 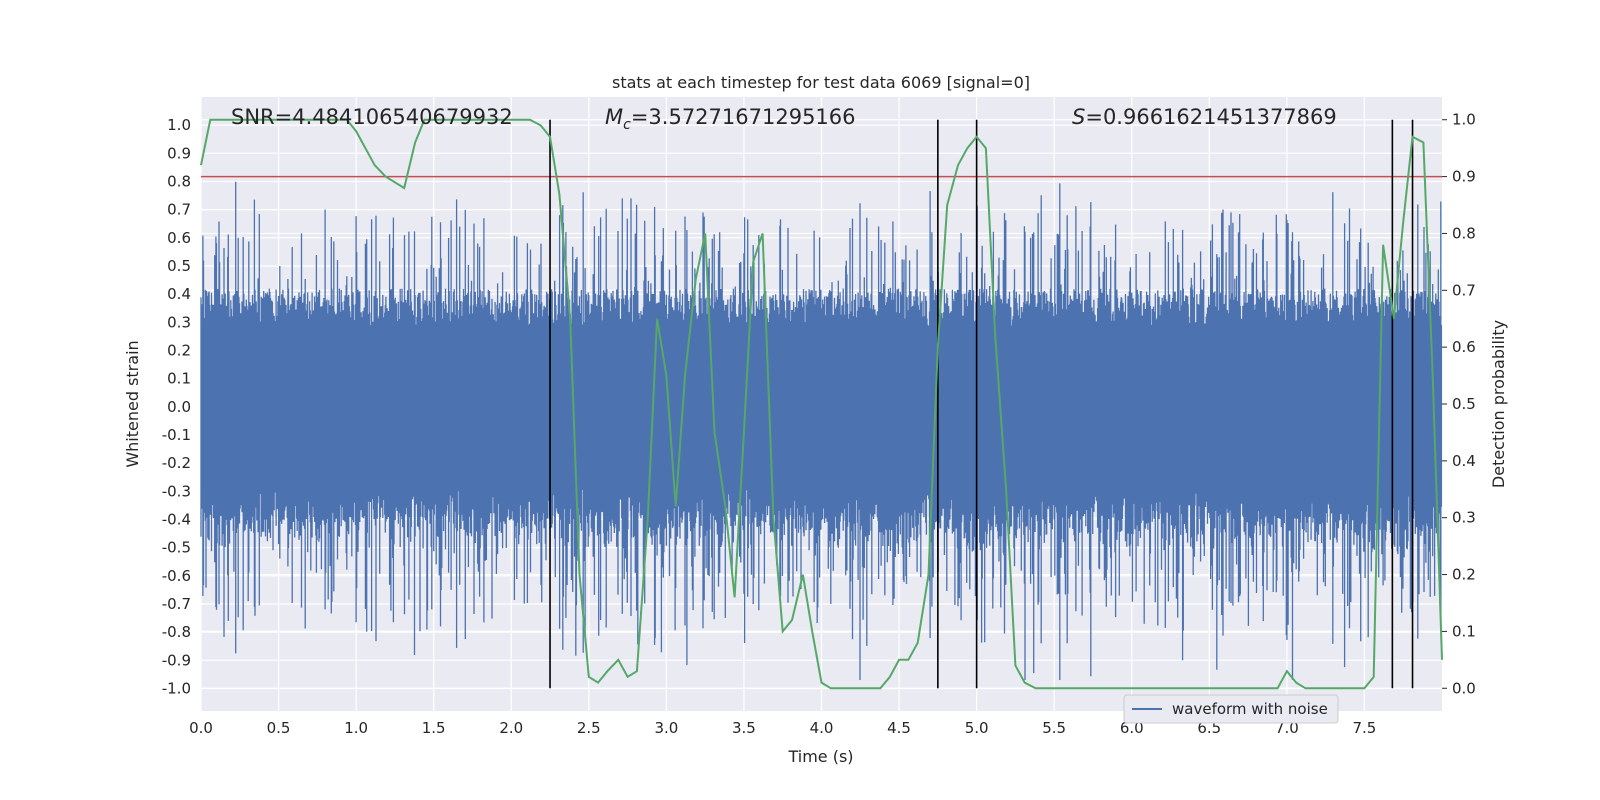 I want to click on x-tick-label: 0.5, so click(x=279, y=728).